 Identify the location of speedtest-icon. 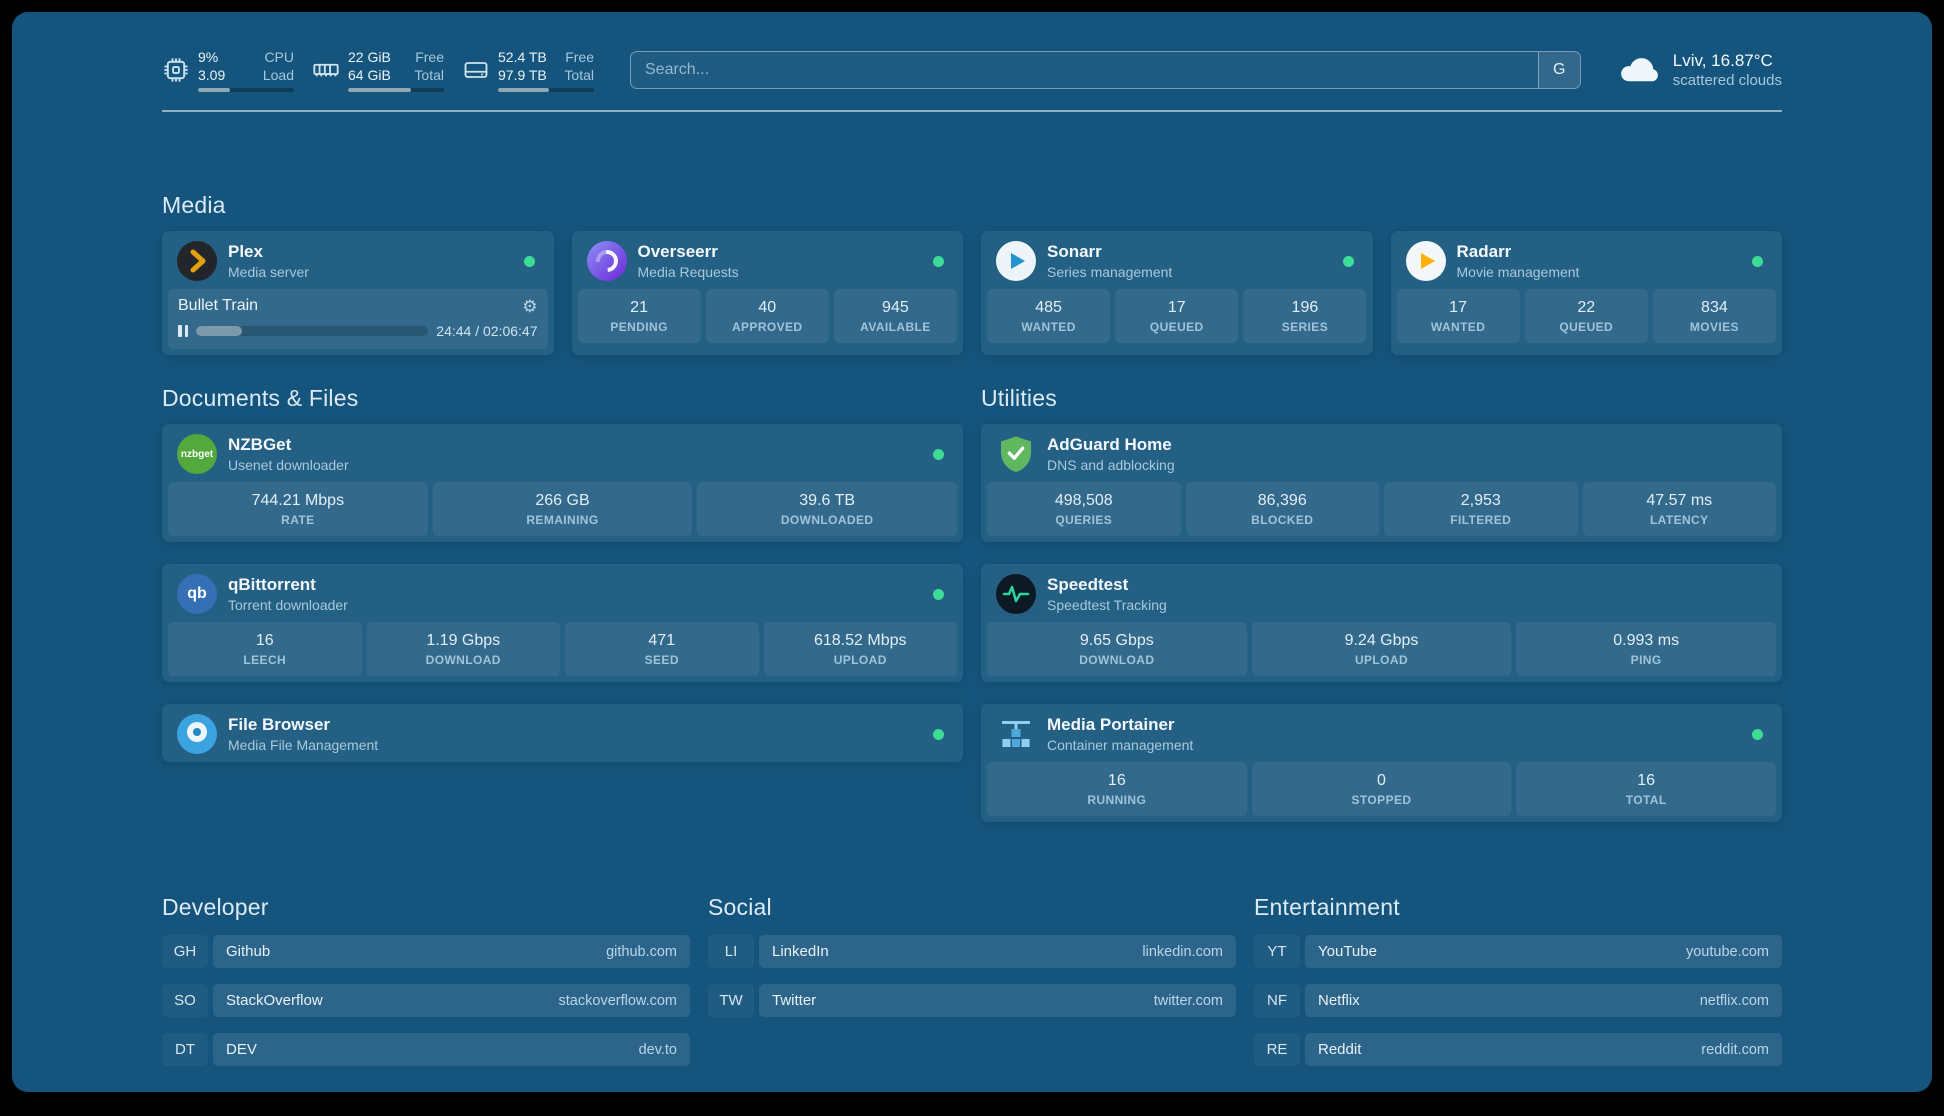
(1016, 594).